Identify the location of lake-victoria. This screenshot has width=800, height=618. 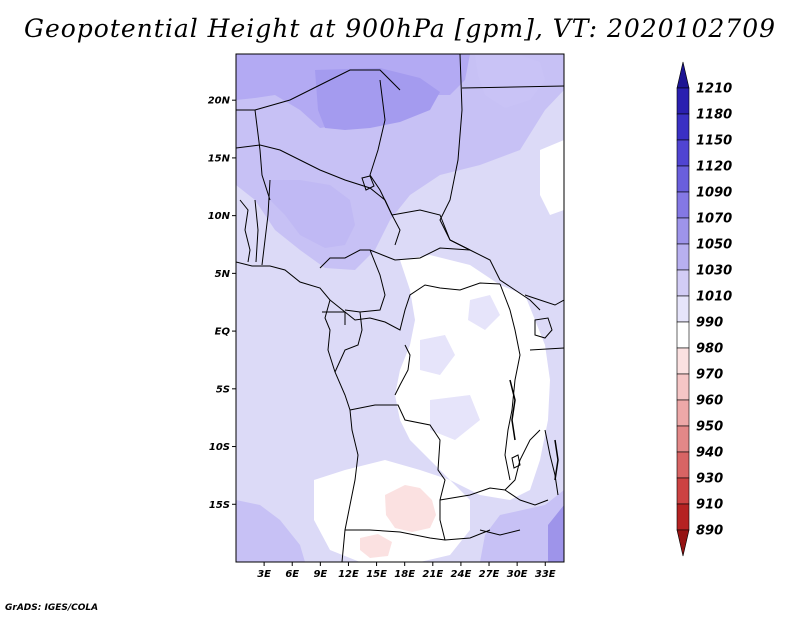
(543, 328).